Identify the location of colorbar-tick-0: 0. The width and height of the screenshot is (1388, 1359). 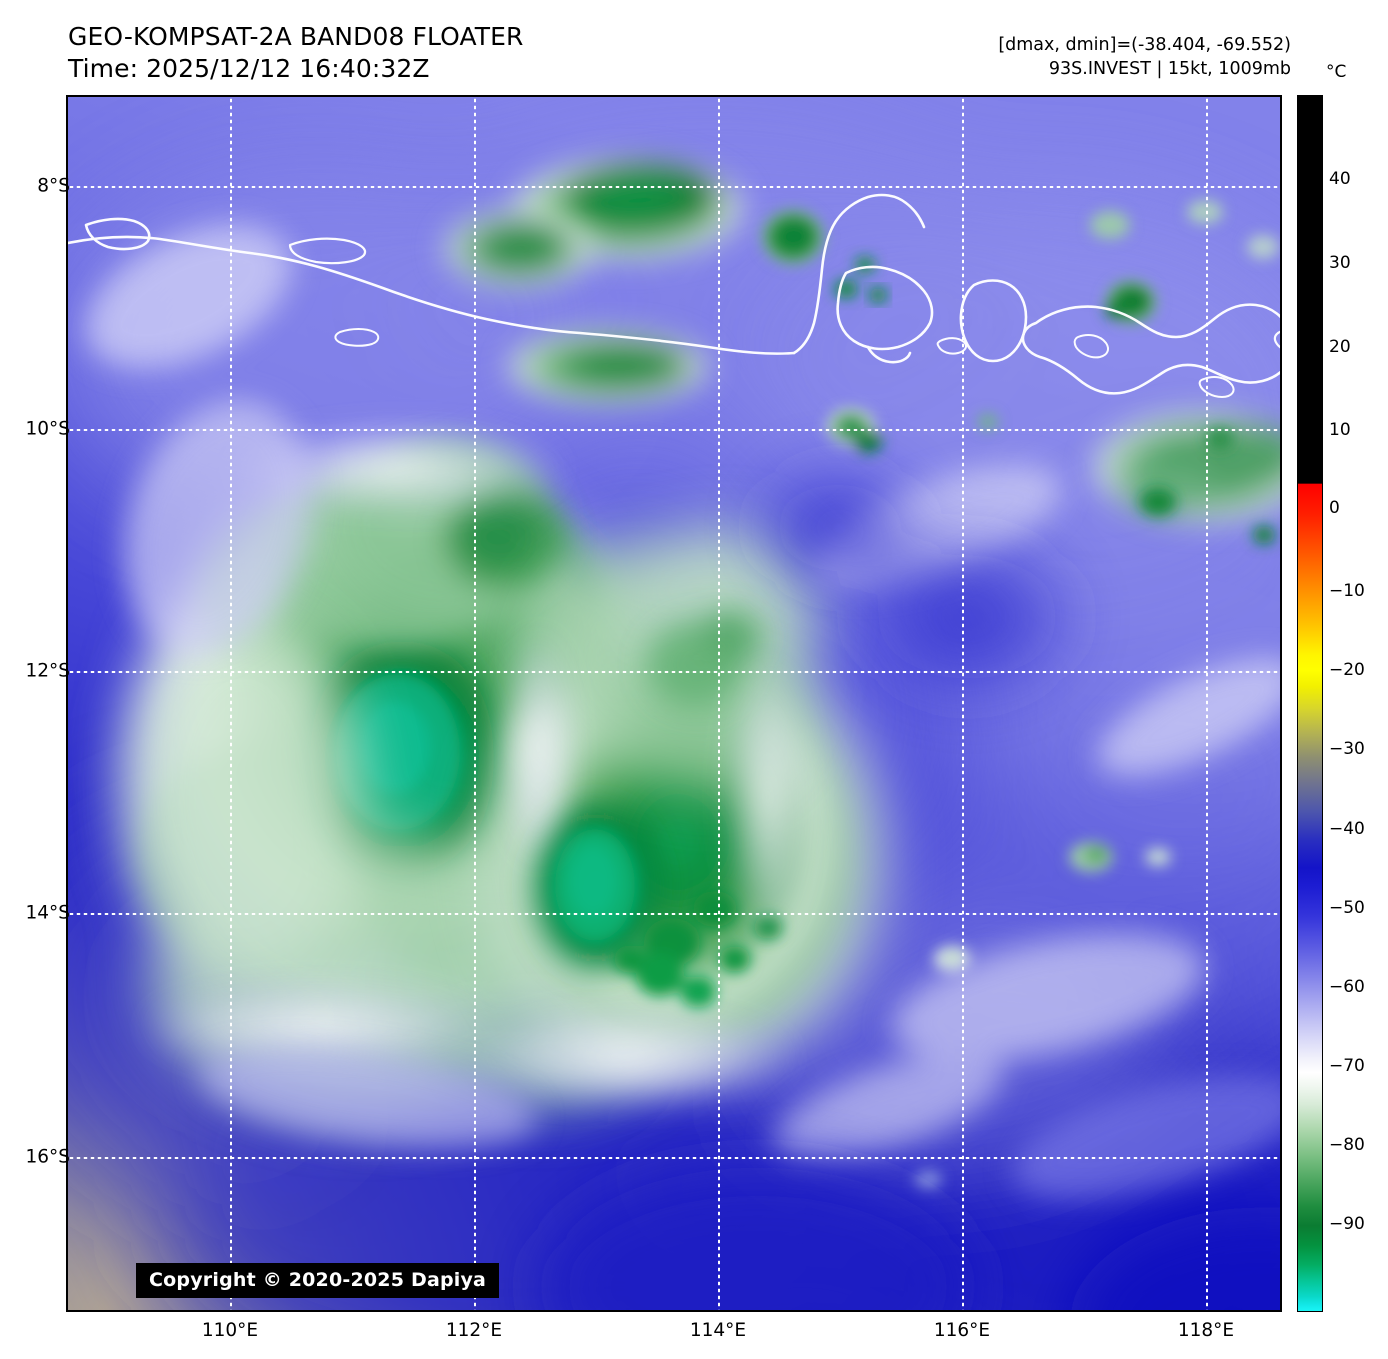
(1334, 508).